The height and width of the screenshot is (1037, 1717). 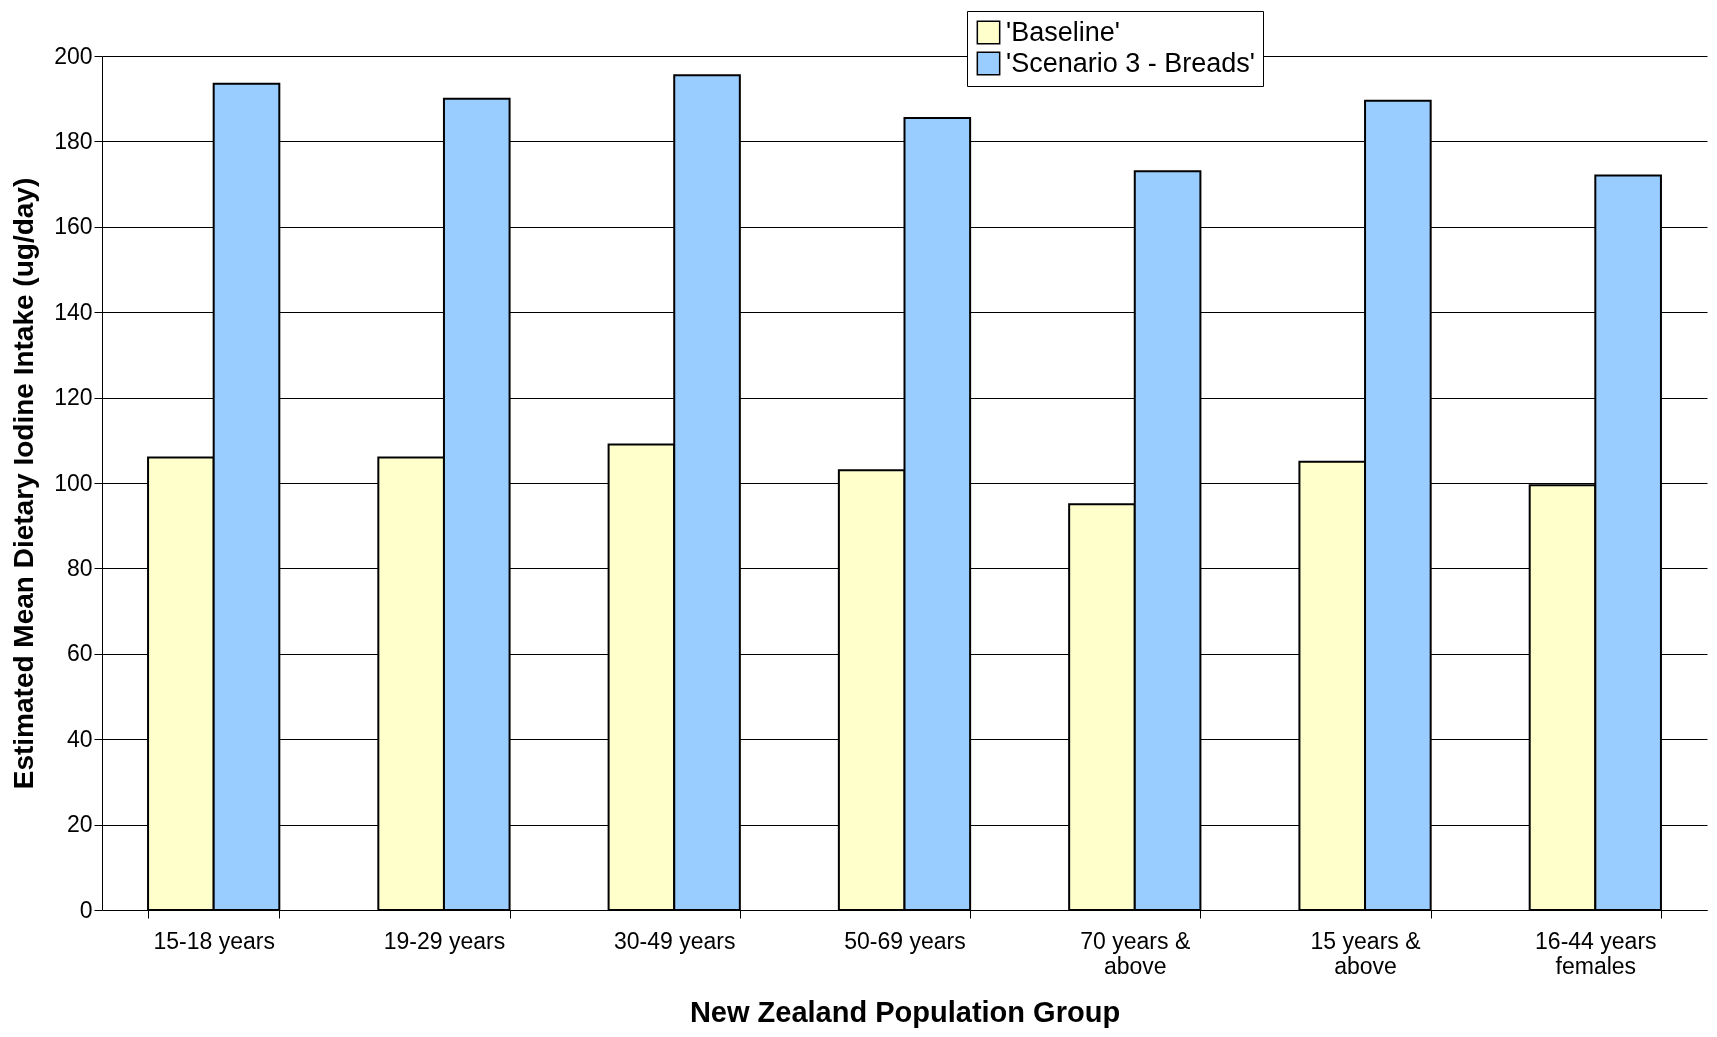 I want to click on x-tick-label: 16-44 years females, so click(x=1596, y=953).